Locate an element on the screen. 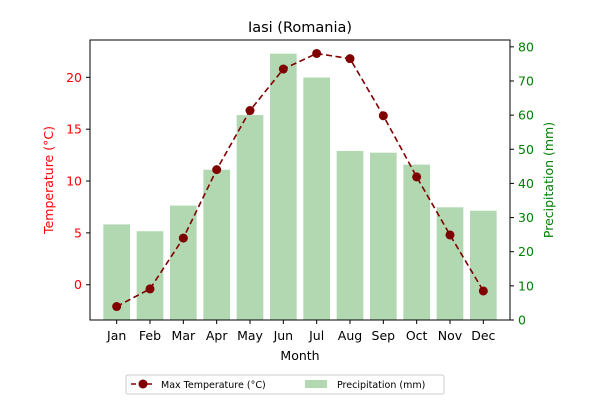  y-right-tick-label: 40 is located at coordinates (526, 183).